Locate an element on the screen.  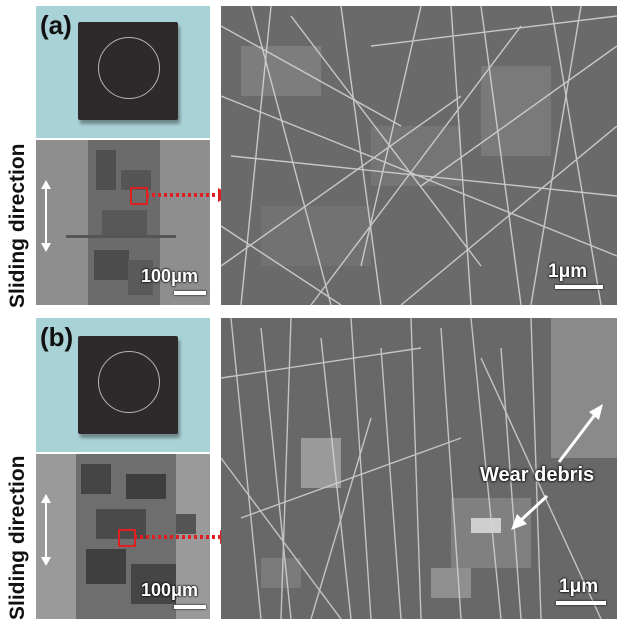
optical-texture-b is located at coordinates (123, 536).